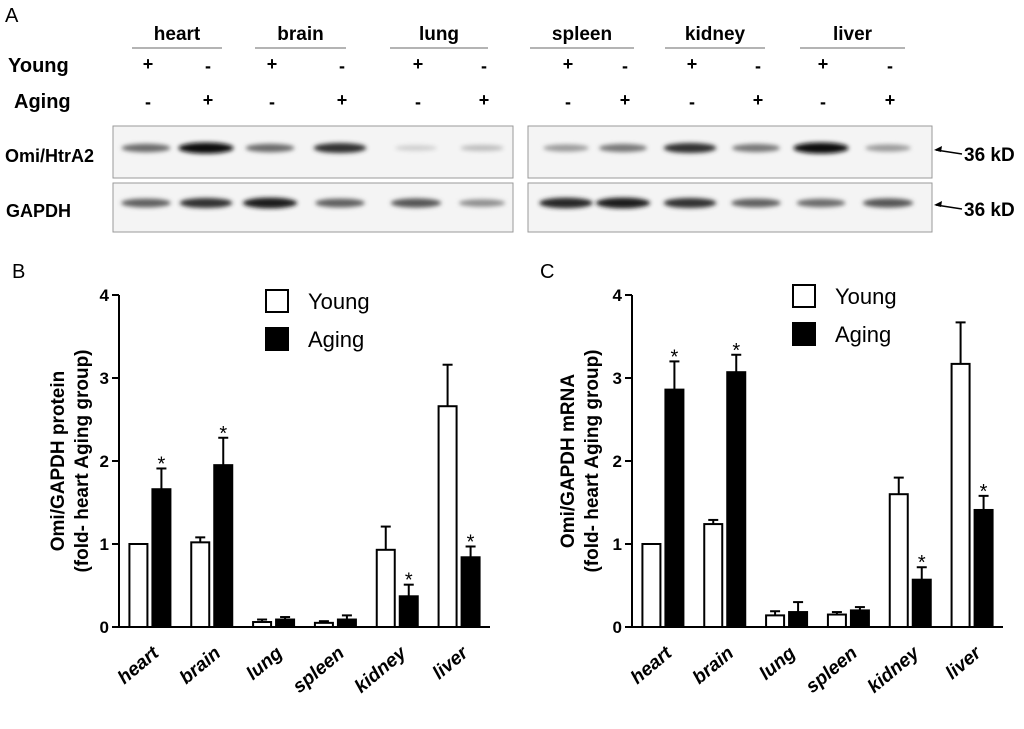 The image size is (1024, 729). Describe the element at coordinates (853, 34) in the screenshot. I see `tissue-label-liver: liver` at that location.